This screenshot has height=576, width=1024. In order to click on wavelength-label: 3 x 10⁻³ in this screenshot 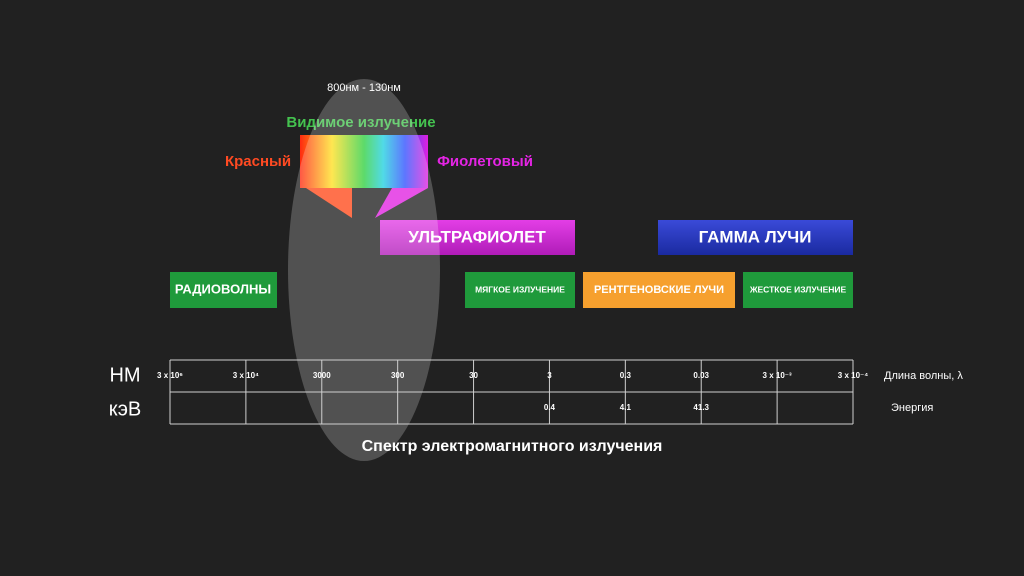, I will do `click(777, 375)`.